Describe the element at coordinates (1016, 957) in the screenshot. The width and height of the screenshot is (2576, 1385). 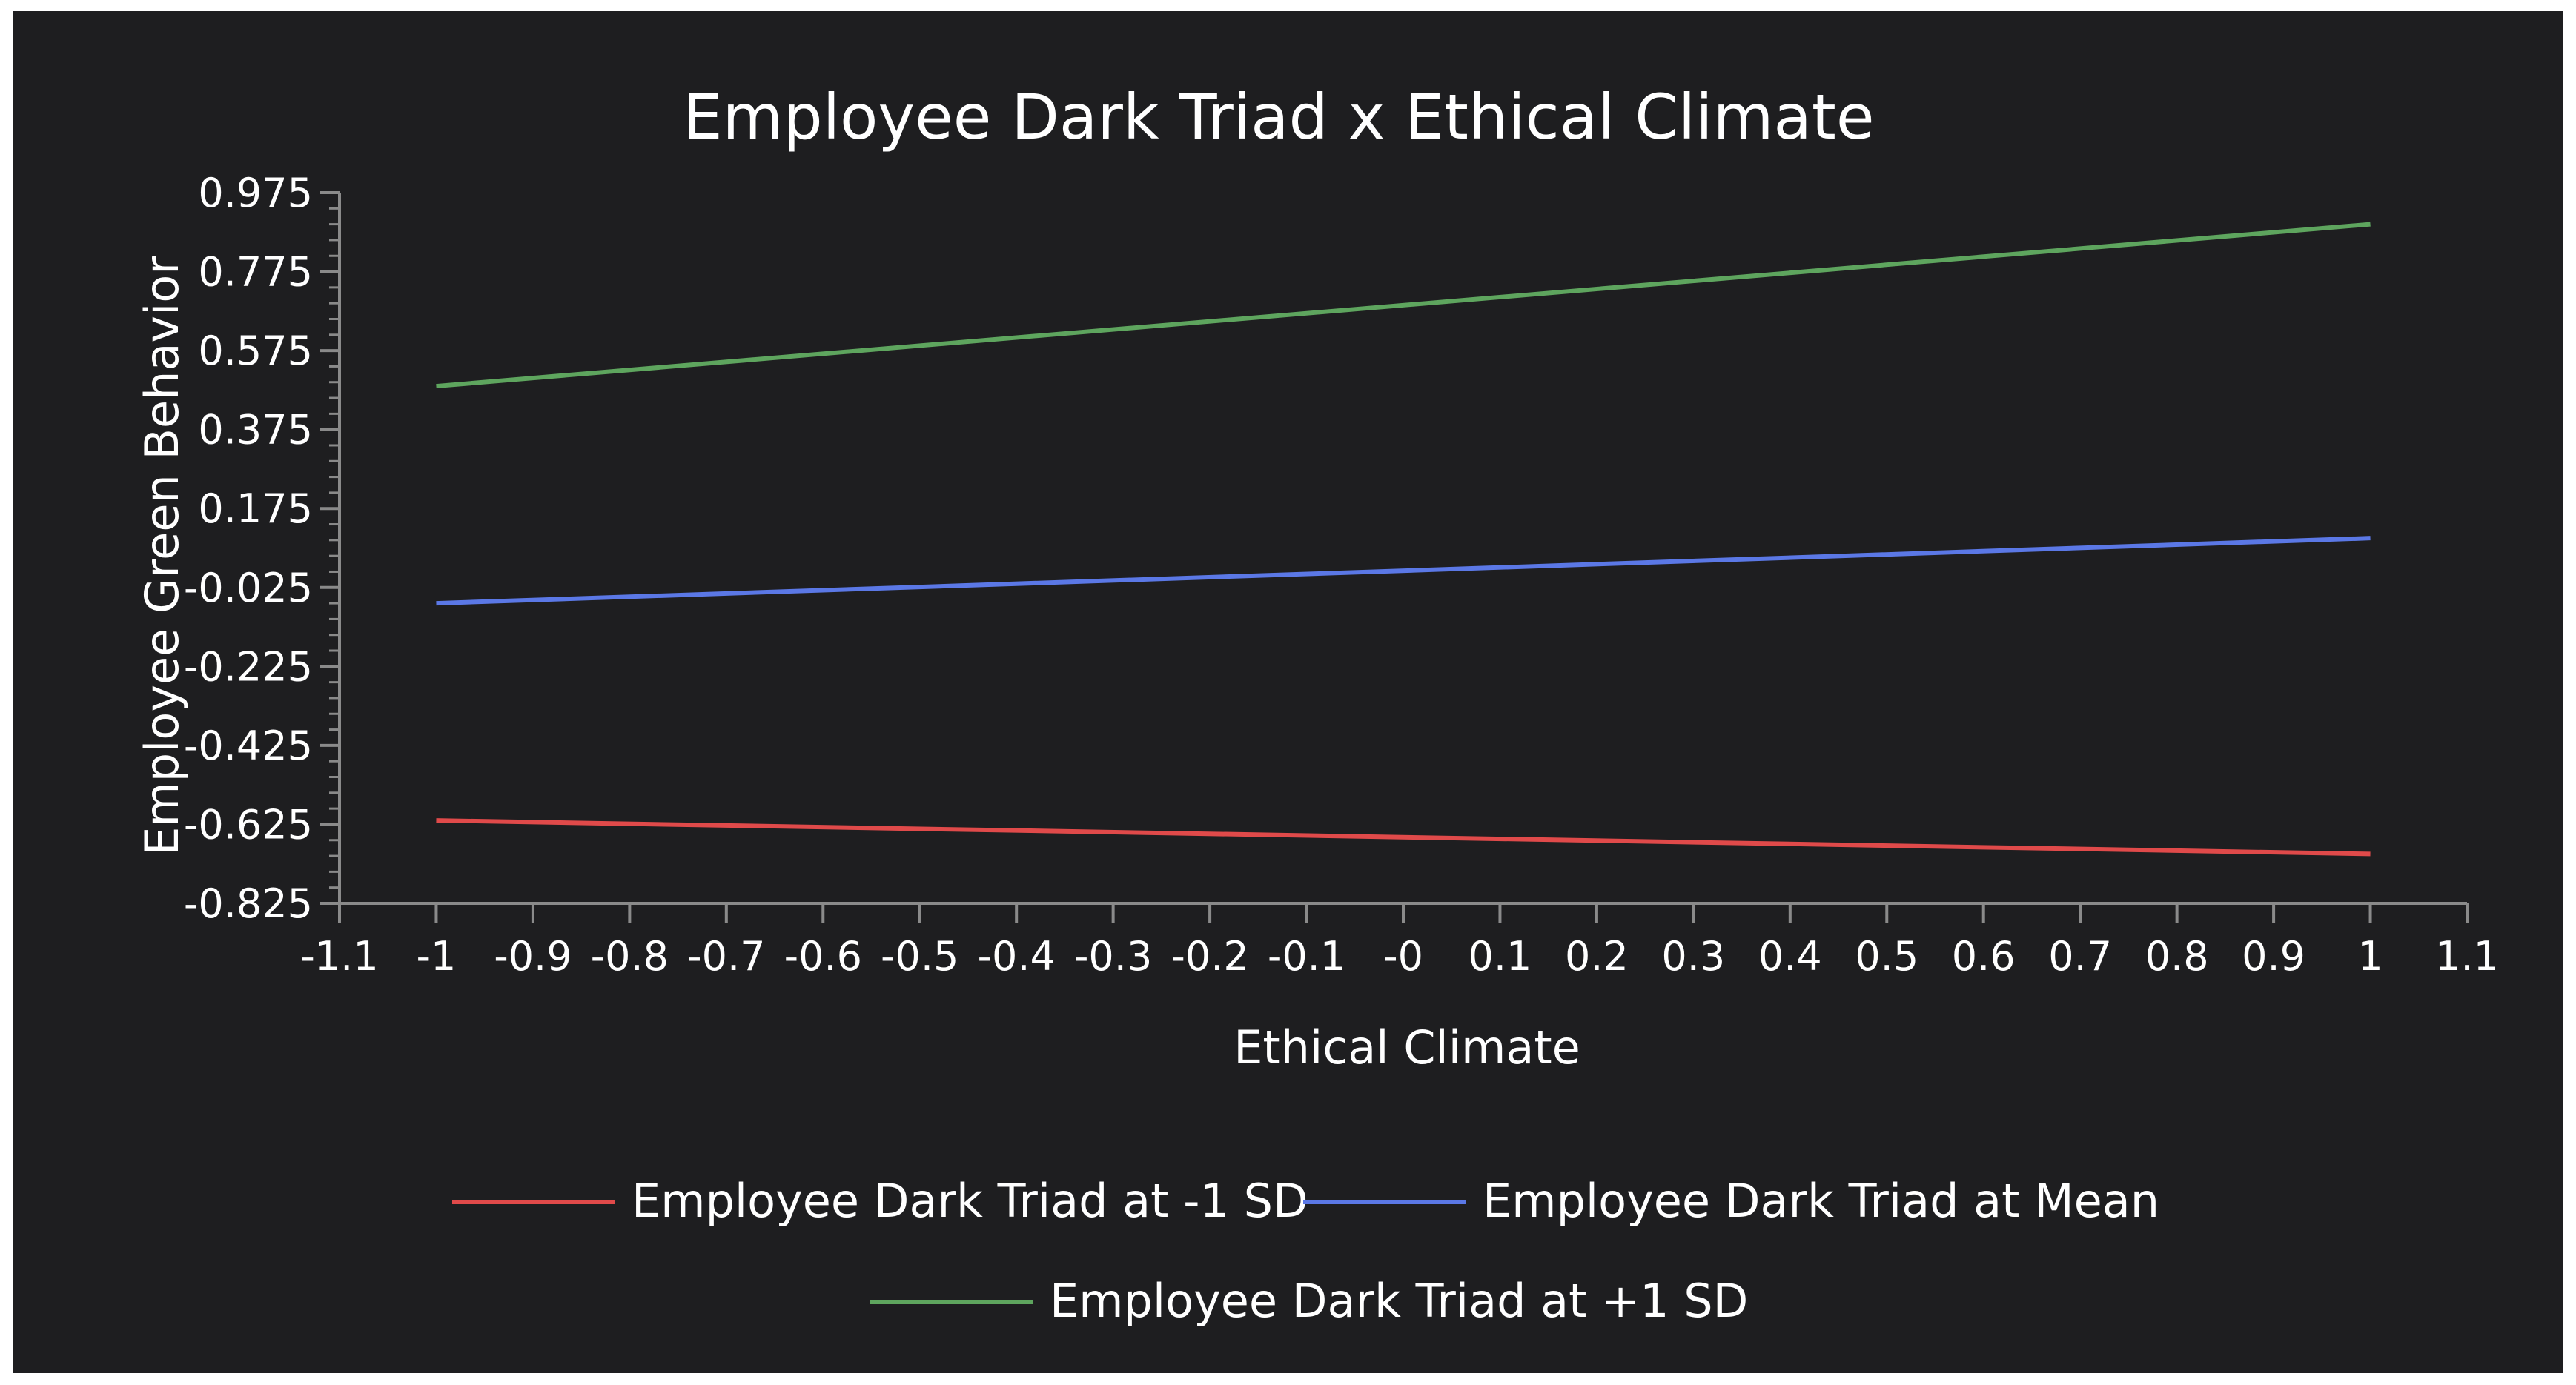
I see `x-tick-label: -0.4` at that location.